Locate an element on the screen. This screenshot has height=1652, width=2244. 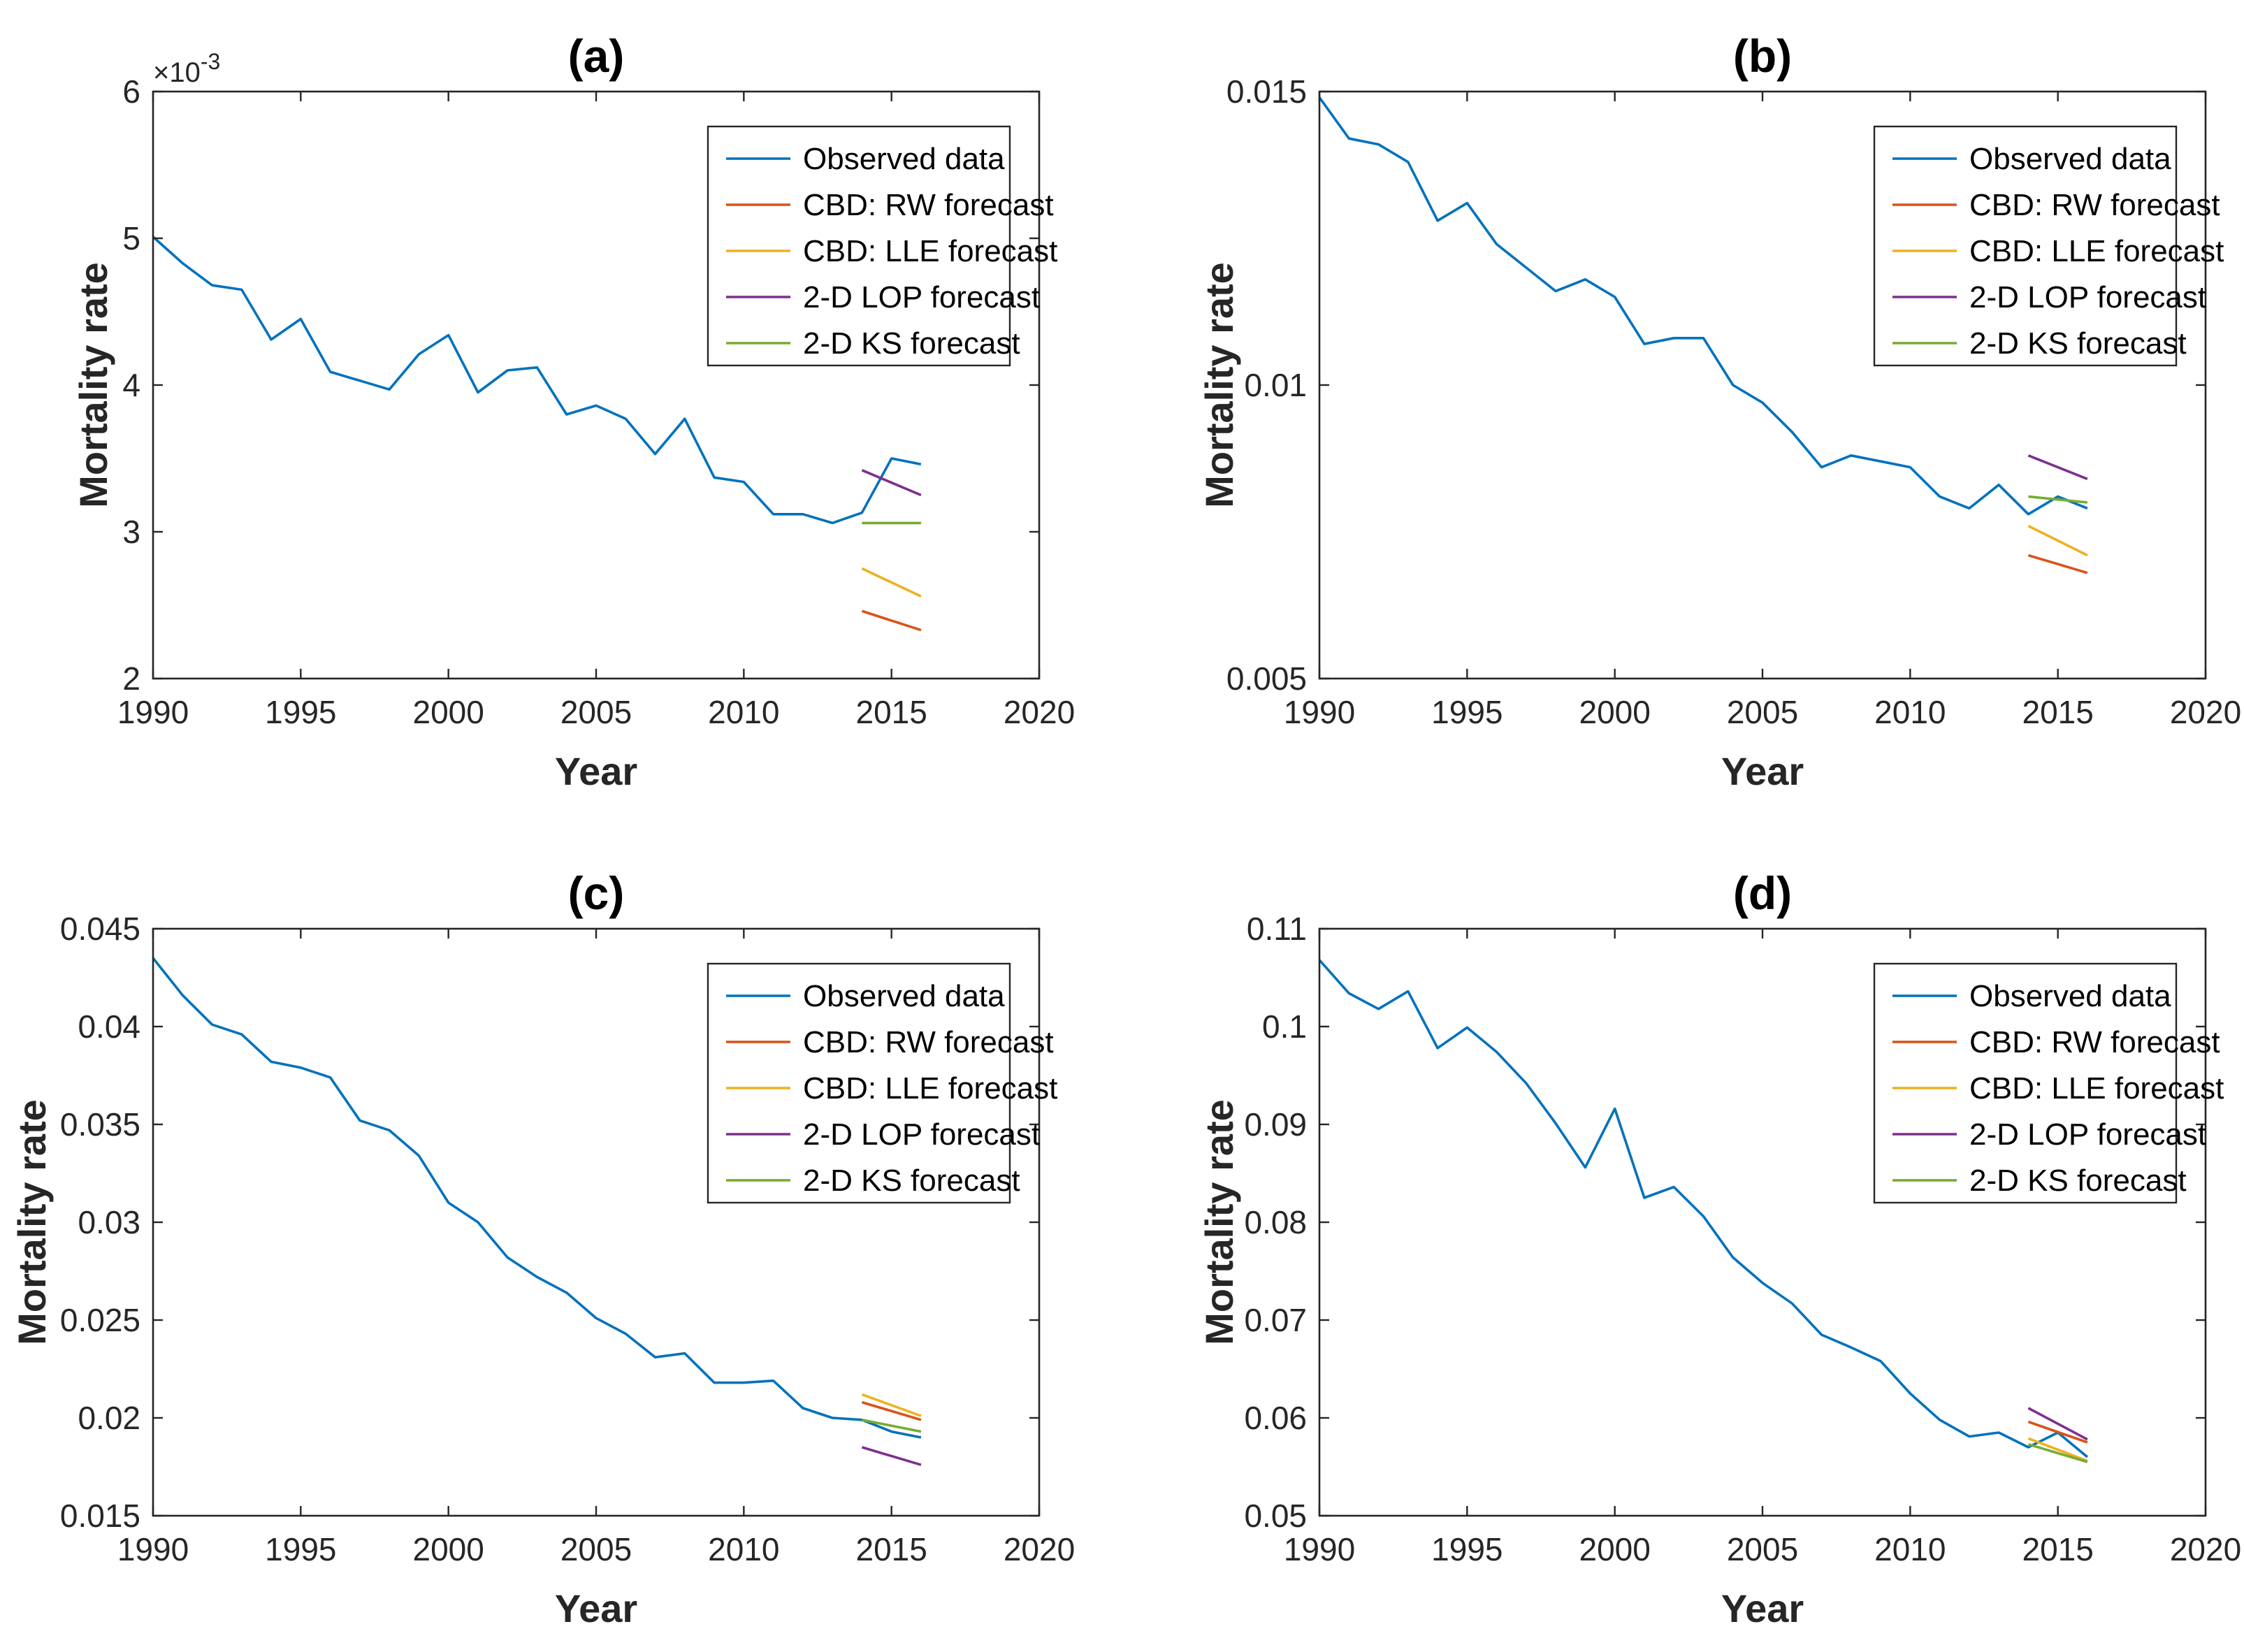
y-tick-label: 6 is located at coordinates (131, 91).